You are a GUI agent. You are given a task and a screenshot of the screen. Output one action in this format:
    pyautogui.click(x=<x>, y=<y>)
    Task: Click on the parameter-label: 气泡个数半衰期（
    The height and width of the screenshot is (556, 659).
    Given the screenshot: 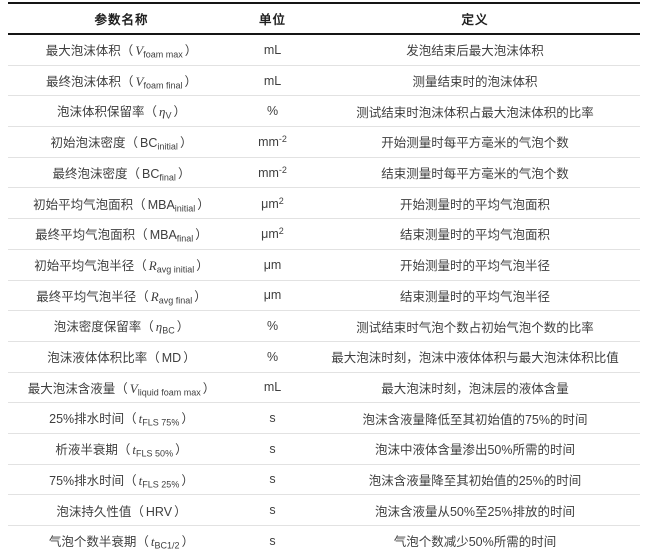 What is the action you would take?
    pyautogui.click(x=98, y=542)
    